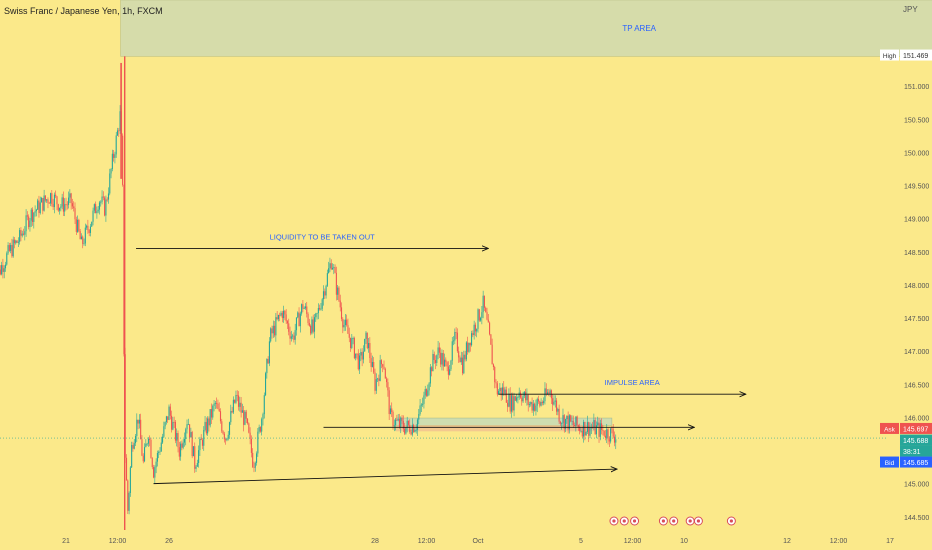 This screenshot has height=550, width=932. Describe the element at coordinates (526, 28) in the screenshot. I see `tp-area-zone` at that location.